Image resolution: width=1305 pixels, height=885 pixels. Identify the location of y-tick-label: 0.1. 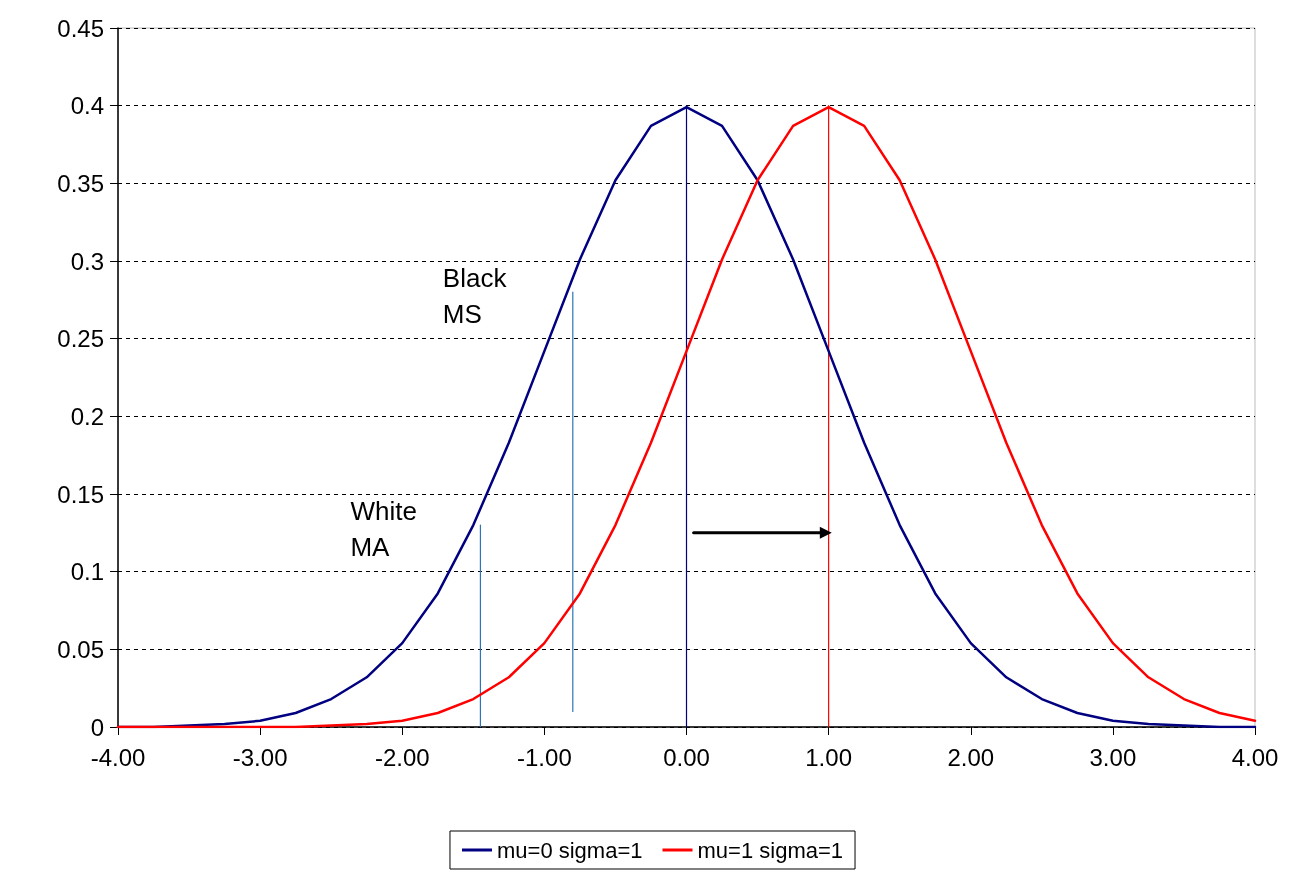
(87, 572).